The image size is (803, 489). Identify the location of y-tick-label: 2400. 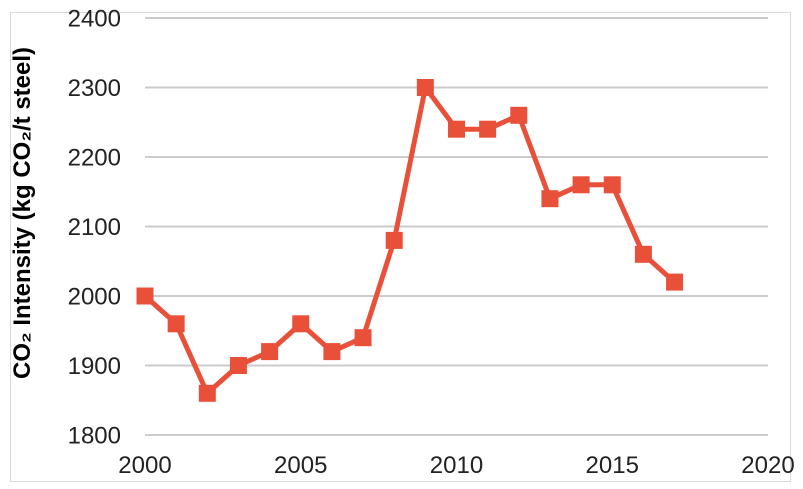
(94, 19).